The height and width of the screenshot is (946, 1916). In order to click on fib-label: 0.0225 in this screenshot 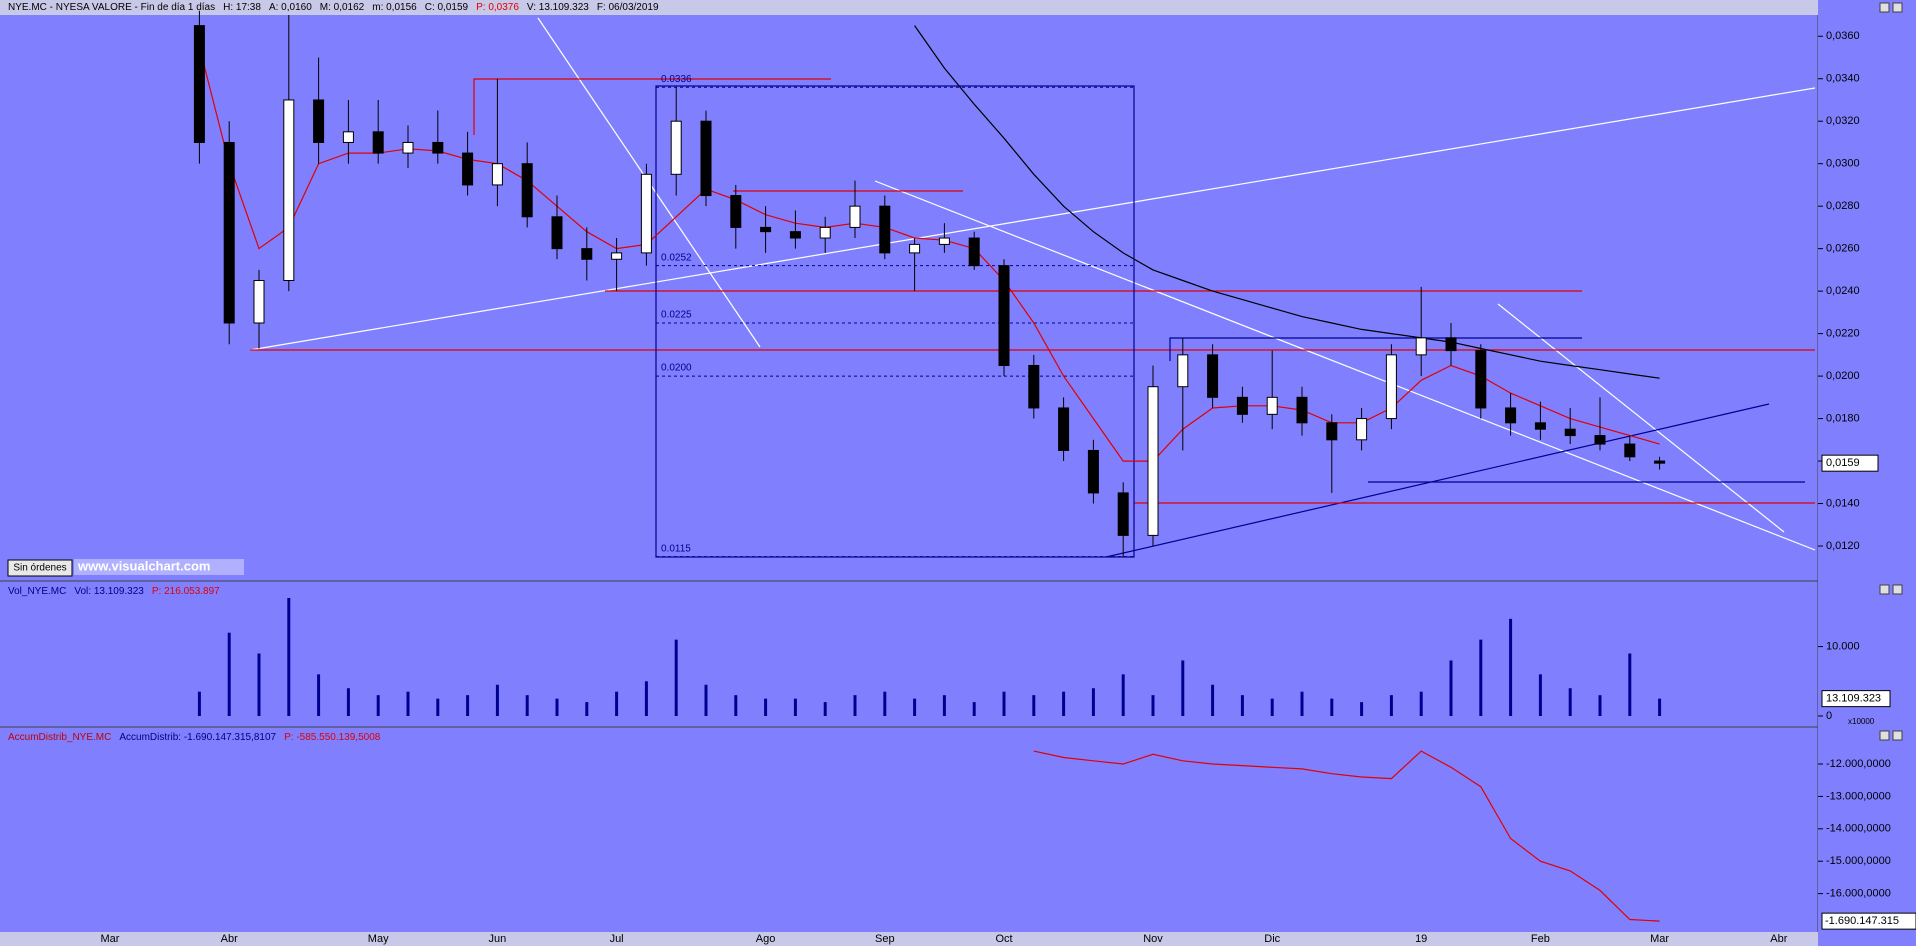, I will do `click(676, 315)`.